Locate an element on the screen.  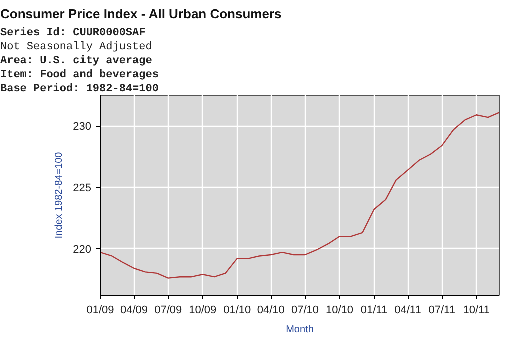
text: Base Period: 1982-84=100 is located at coordinates (79, 90).